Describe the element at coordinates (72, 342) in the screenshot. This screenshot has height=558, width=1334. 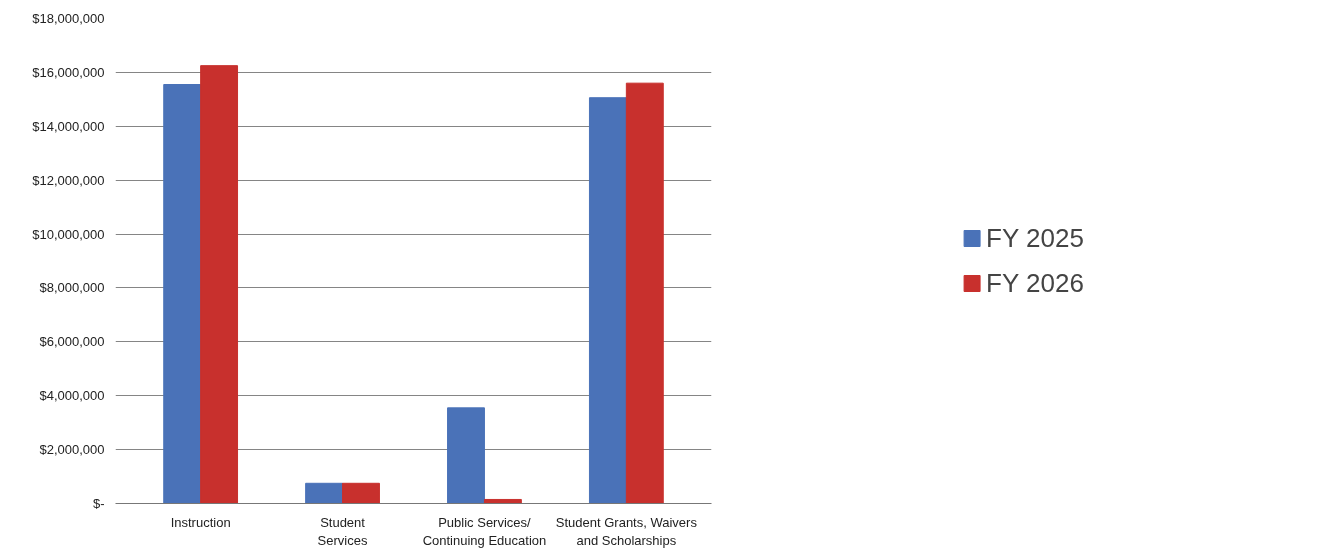
I see `y-tick-label: $6,000,000` at that location.